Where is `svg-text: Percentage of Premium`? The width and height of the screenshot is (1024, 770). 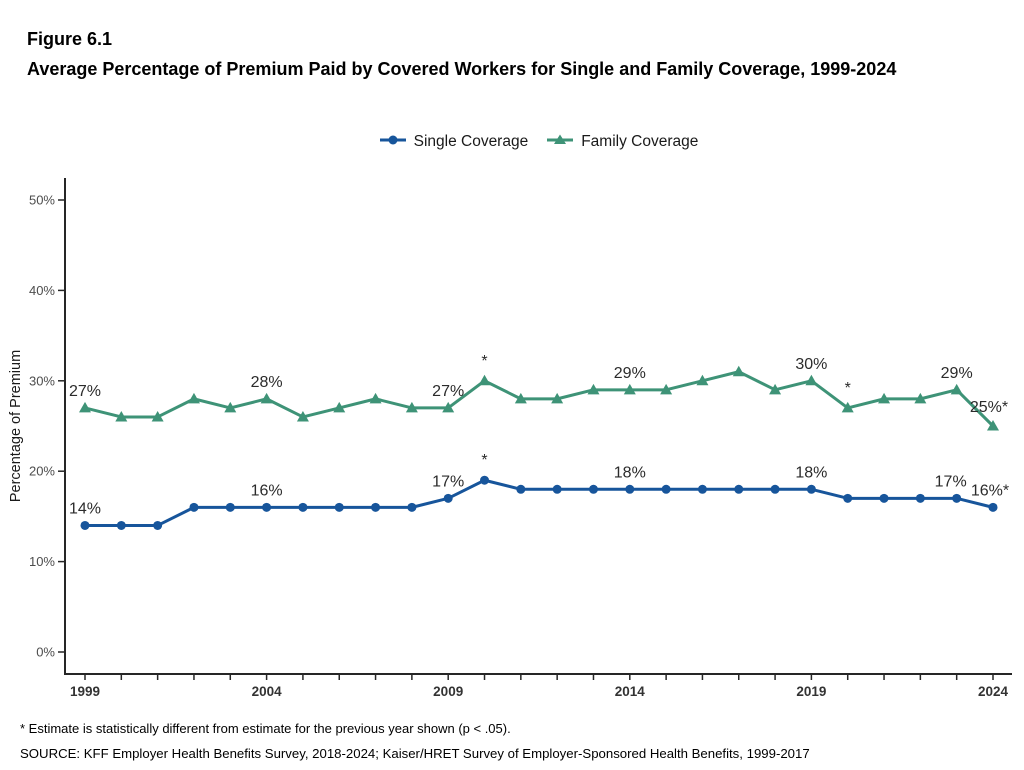 svg-text: Percentage of Premium is located at coordinates (16, 426).